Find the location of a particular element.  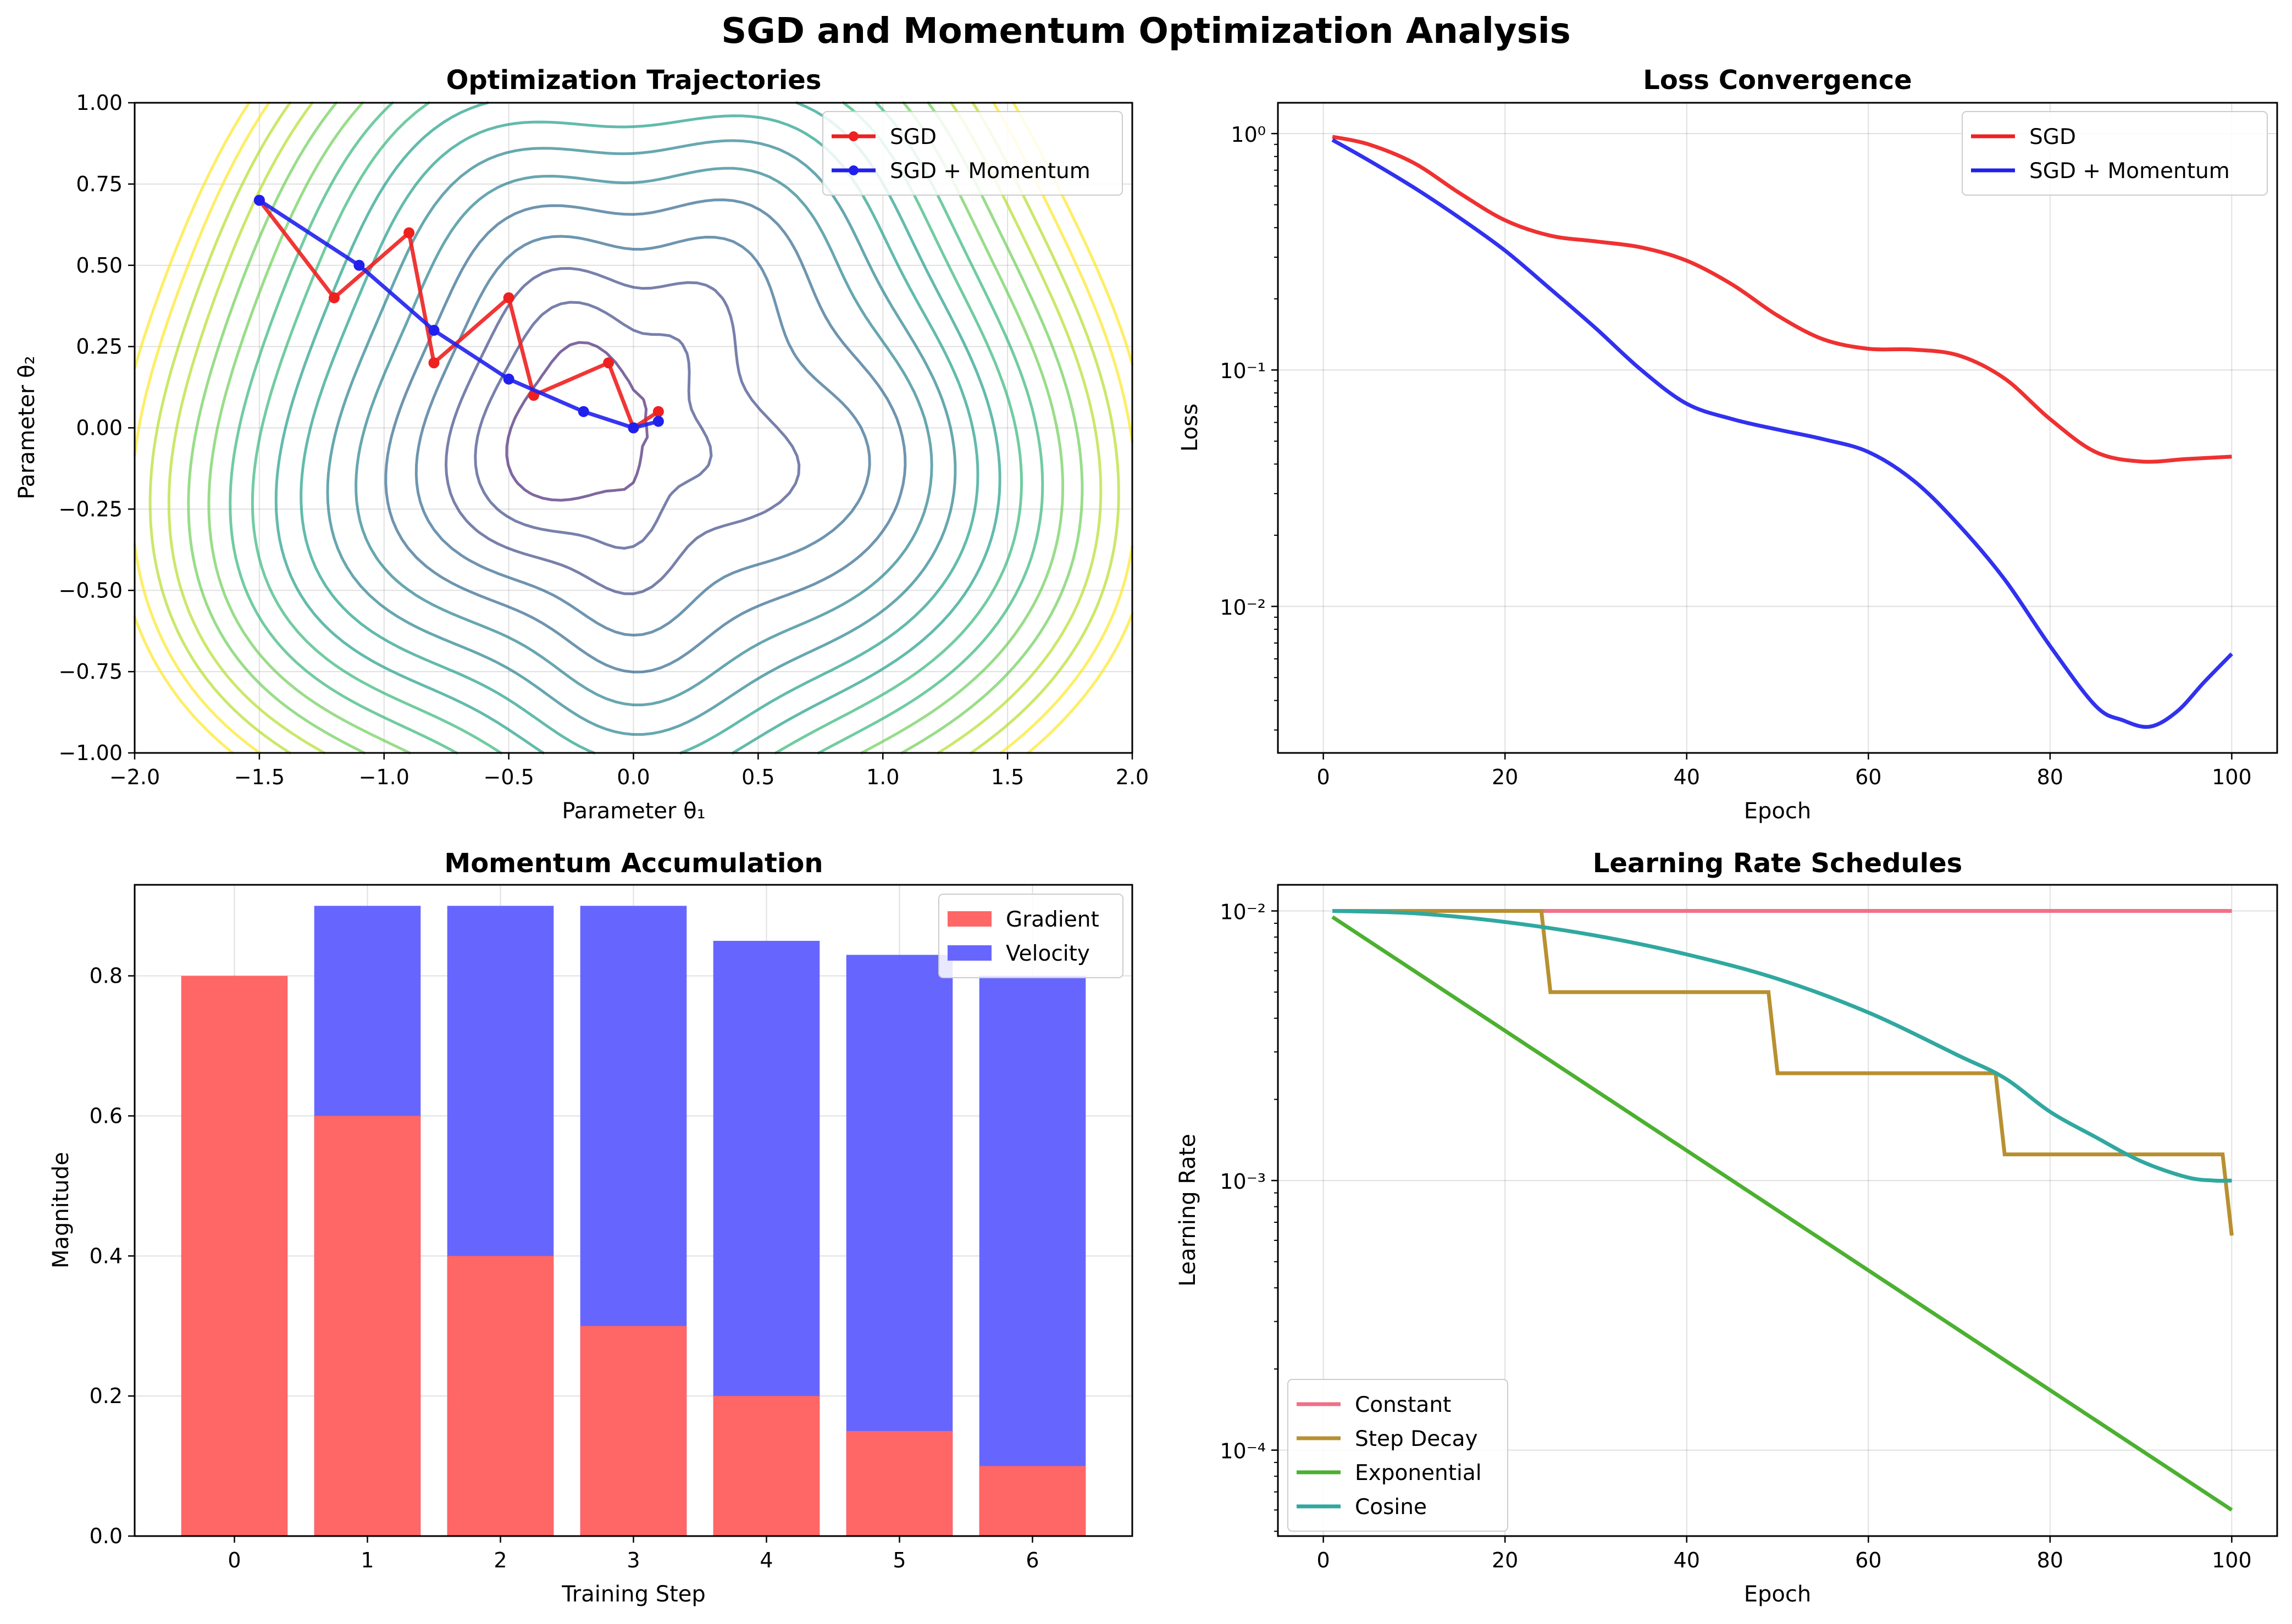

x-tick-label: 4 is located at coordinates (766, 1560).